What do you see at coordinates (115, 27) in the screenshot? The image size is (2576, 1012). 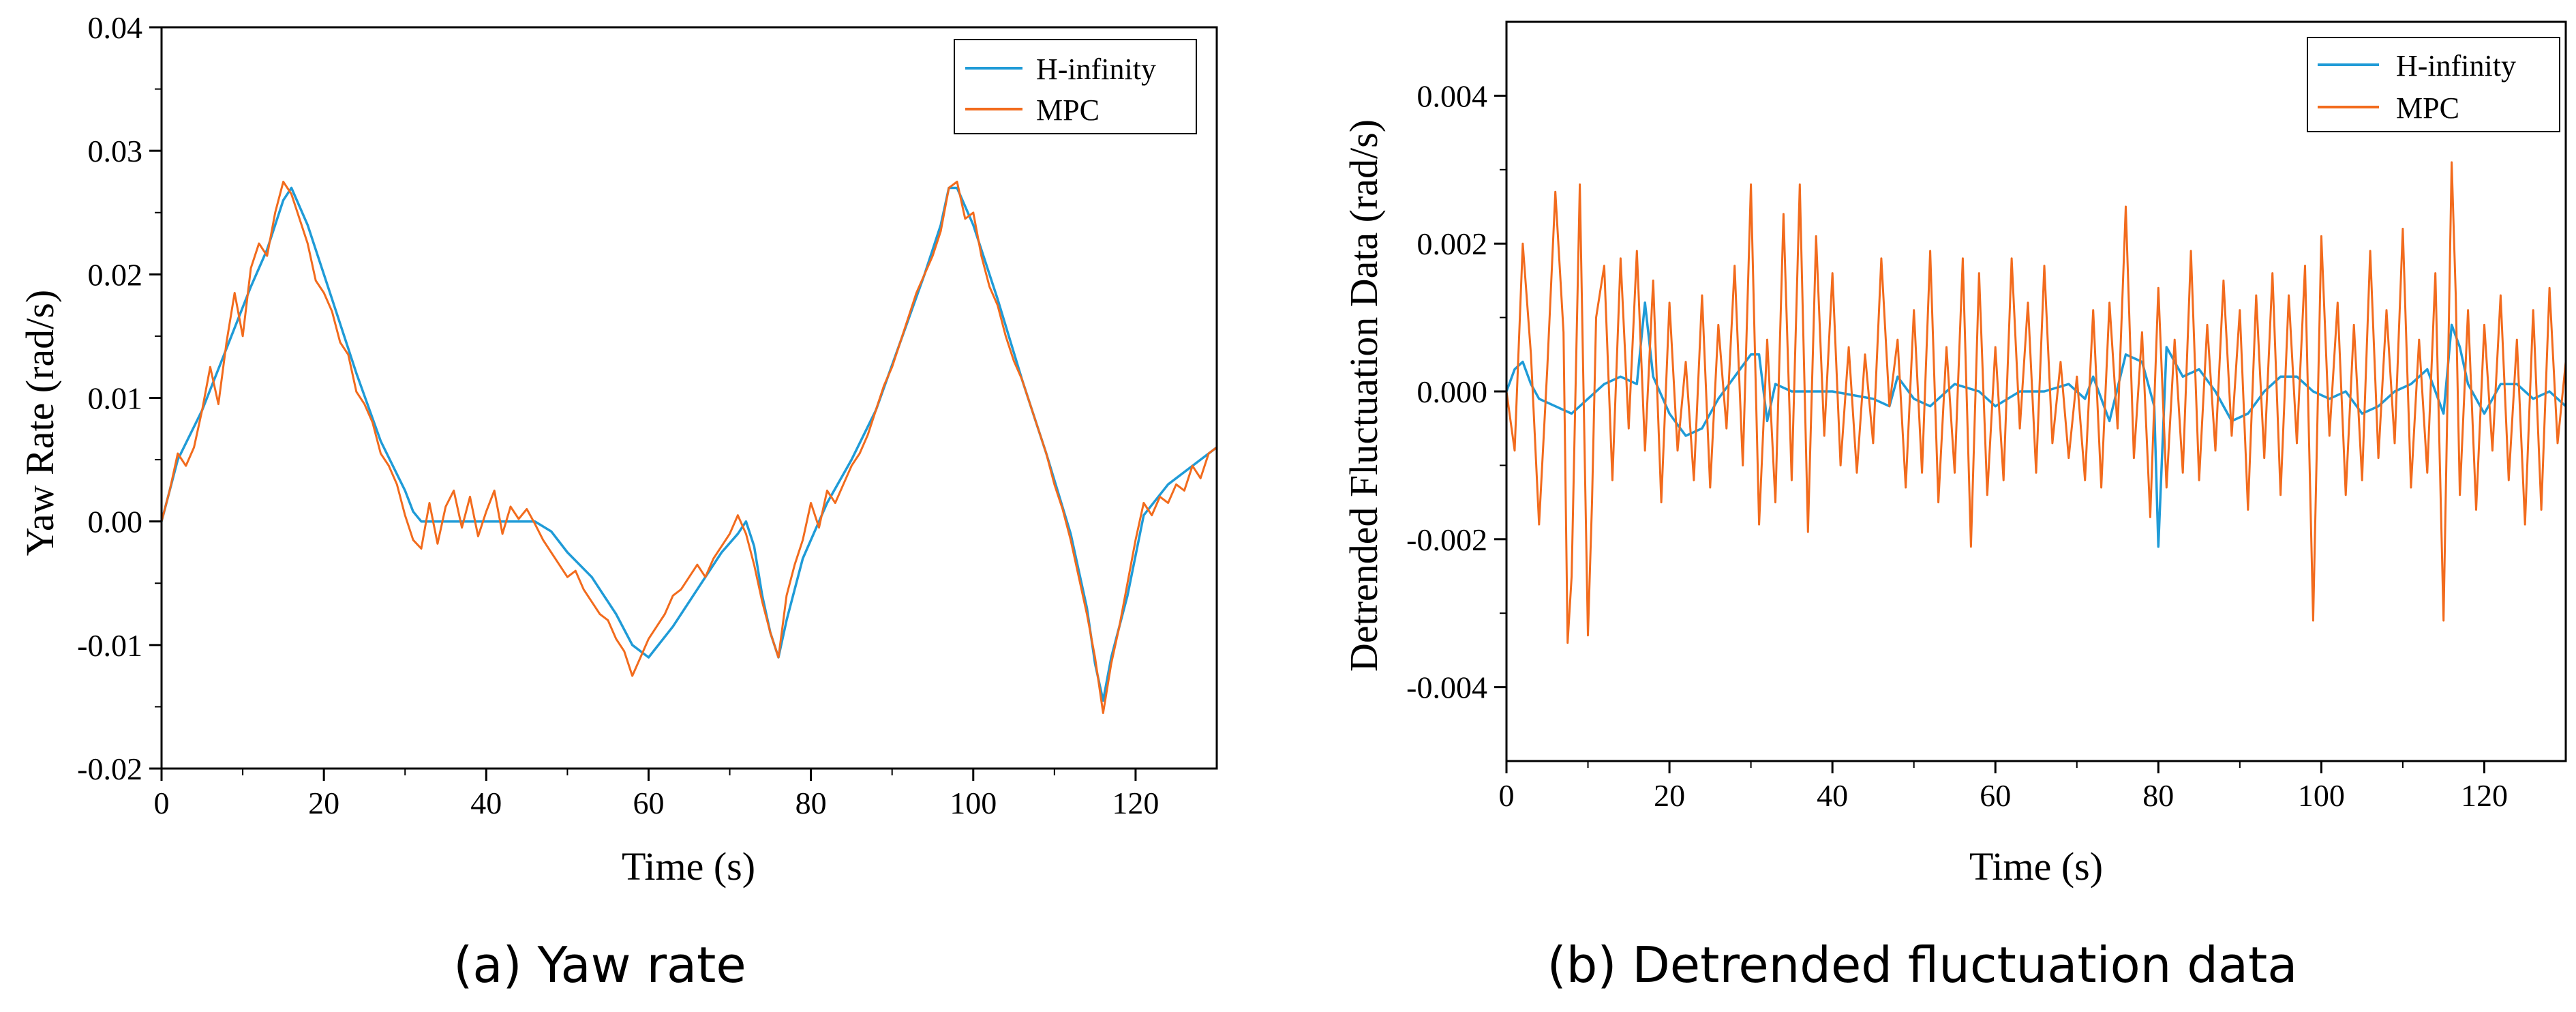 I see `y-tick-label: 0.04` at bounding box center [115, 27].